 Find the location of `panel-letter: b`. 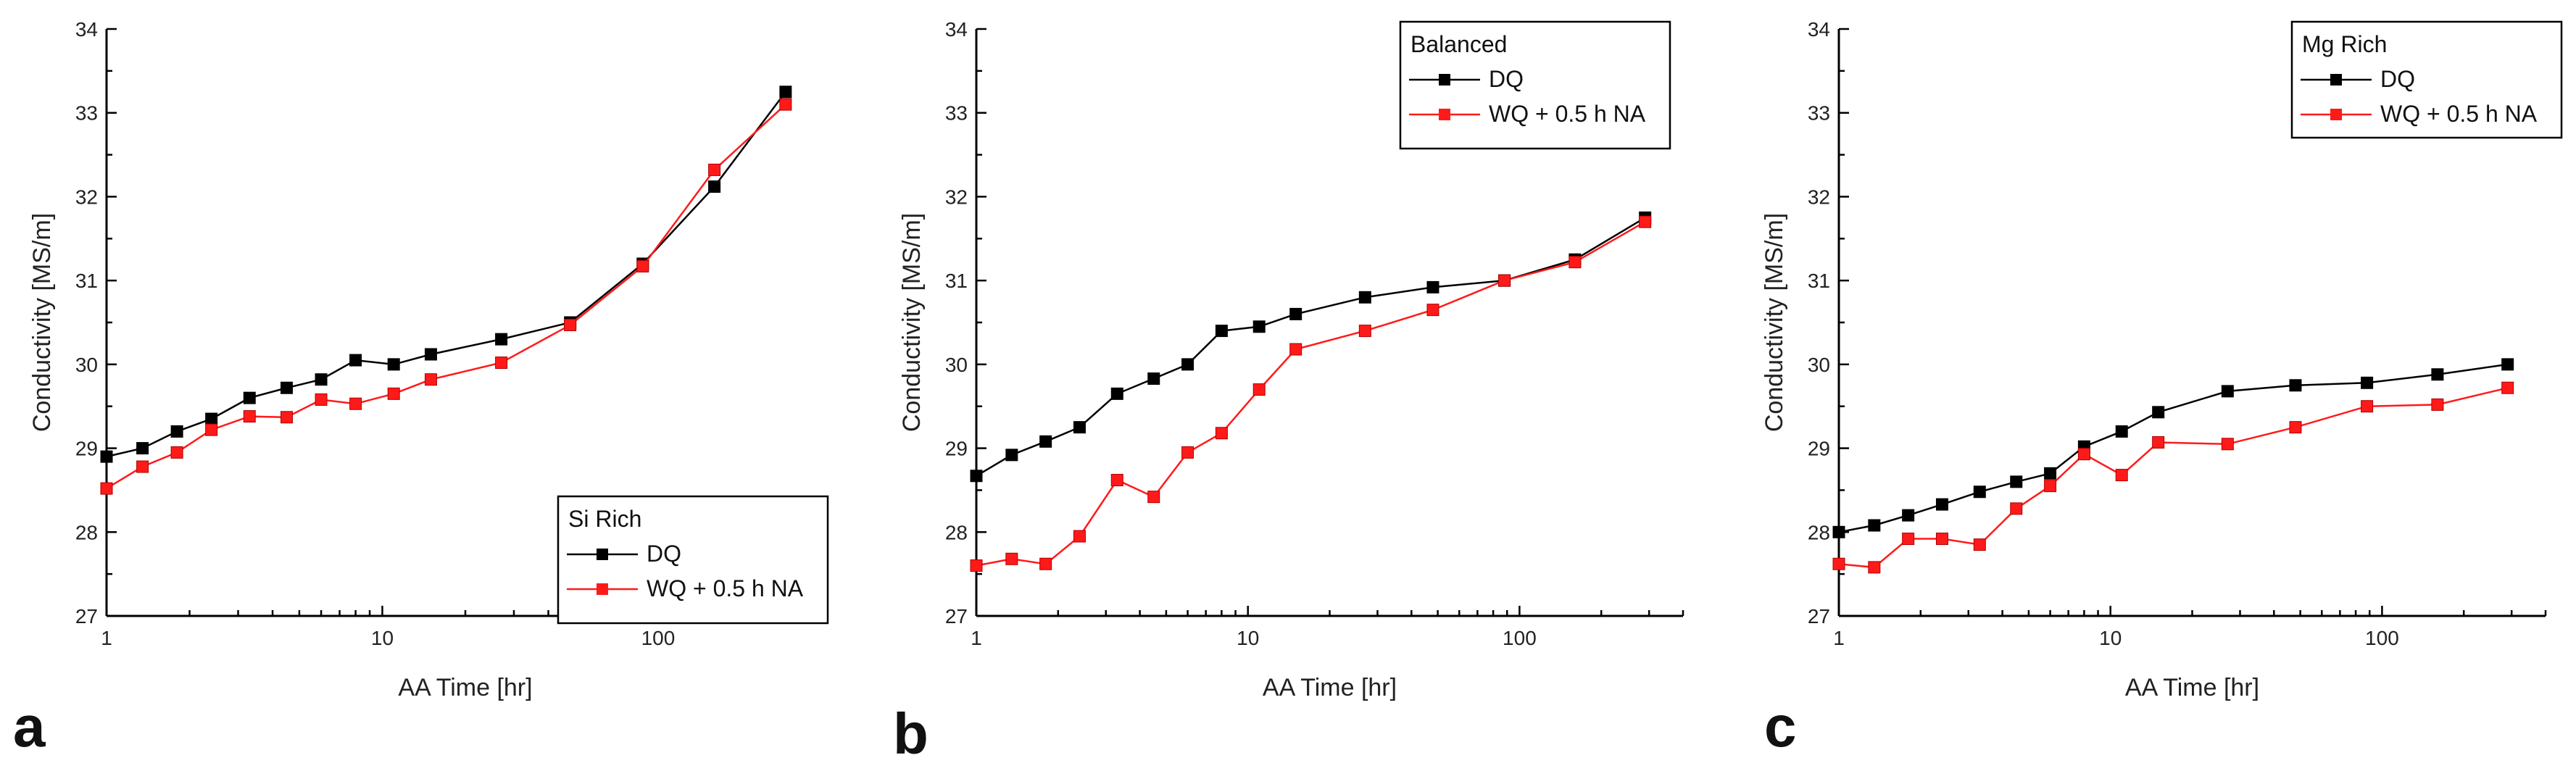

panel-letter: b is located at coordinates (910, 733).